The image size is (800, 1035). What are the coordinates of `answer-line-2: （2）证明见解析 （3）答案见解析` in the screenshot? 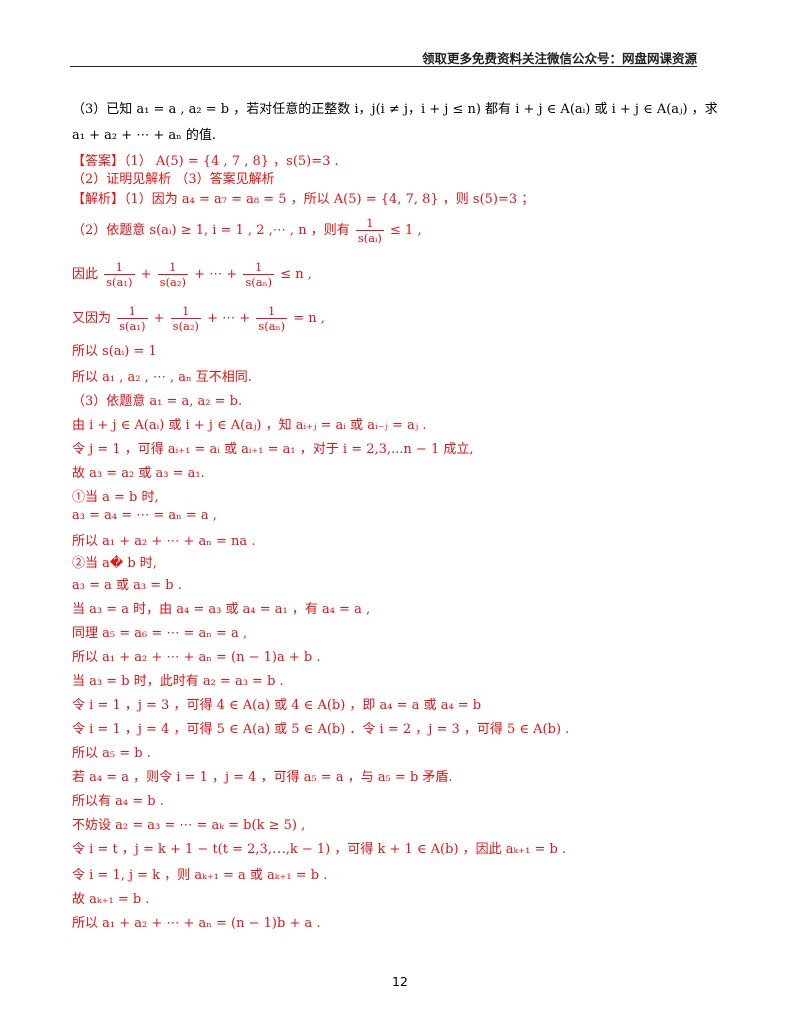 It's located at (173, 179).